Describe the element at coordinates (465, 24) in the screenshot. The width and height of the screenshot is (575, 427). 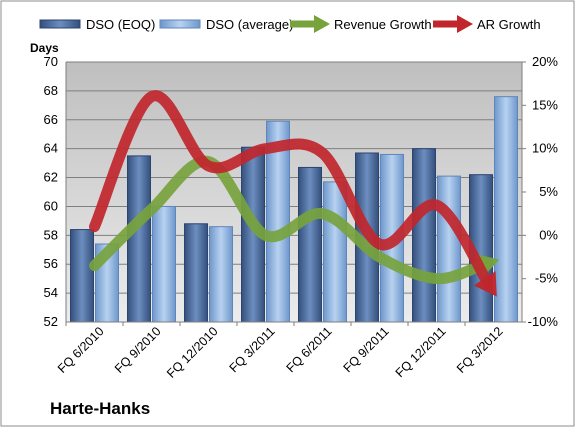
I see `legend-arrow-ar-growth` at that location.